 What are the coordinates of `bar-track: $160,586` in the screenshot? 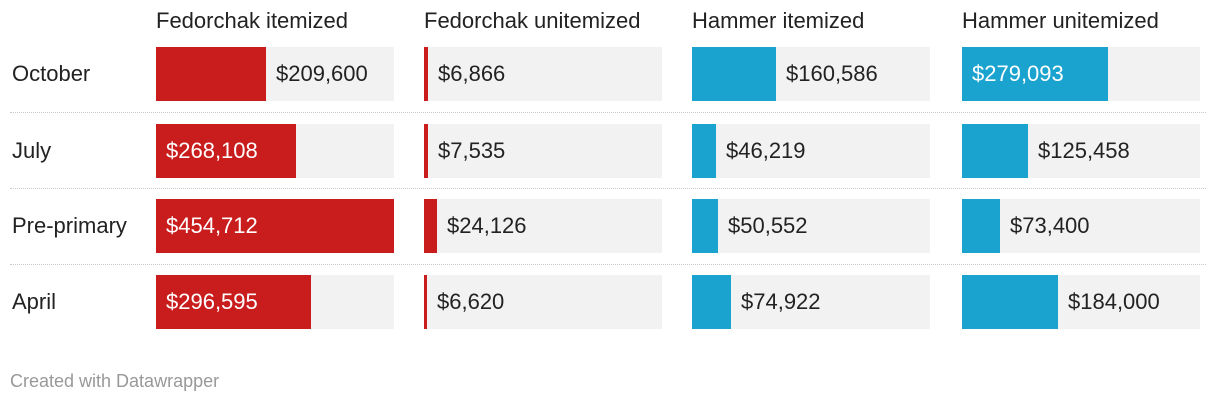 It's located at (811, 74).